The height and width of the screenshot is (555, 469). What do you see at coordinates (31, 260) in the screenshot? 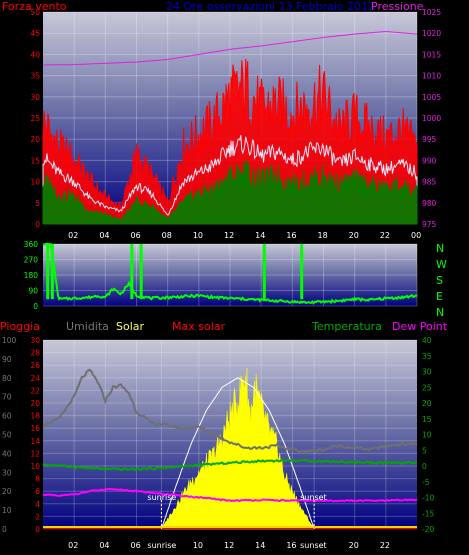
I see `p2-left-tick: 270` at bounding box center [31, 260].